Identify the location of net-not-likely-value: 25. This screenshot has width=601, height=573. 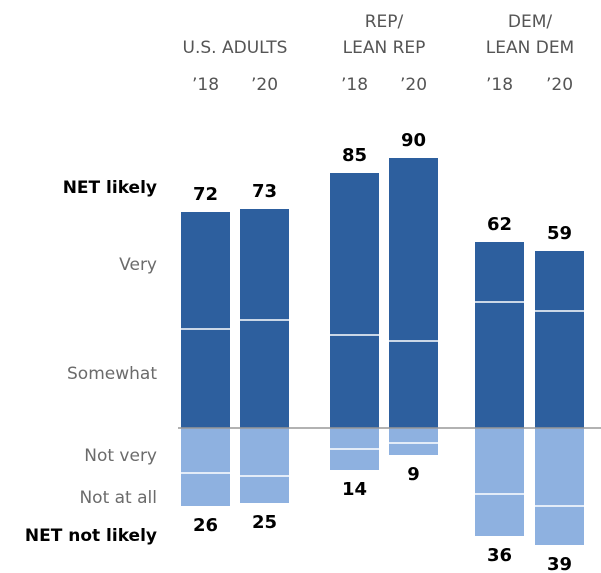
(264, 522).